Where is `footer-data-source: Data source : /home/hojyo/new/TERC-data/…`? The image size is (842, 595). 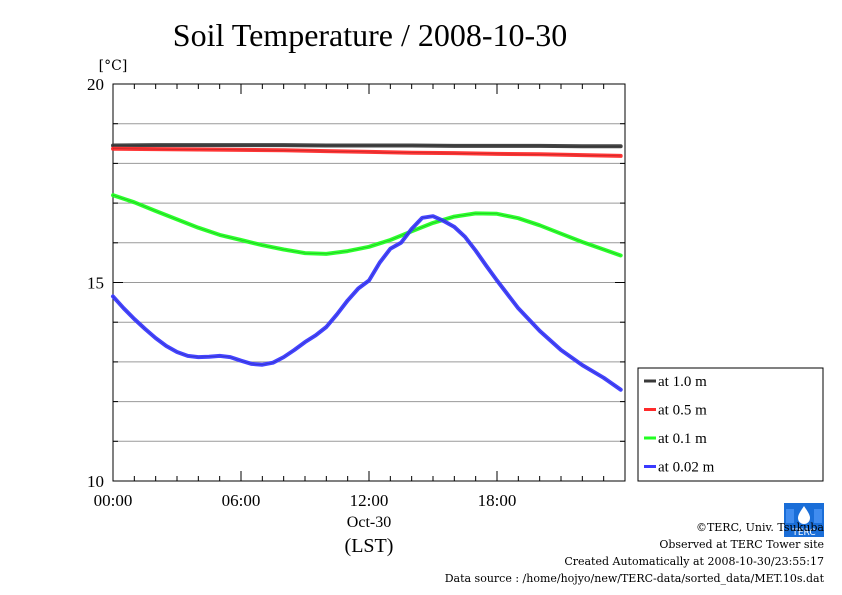 footer-data-source: Data source : /home/hojyo/new/TERC-data/… is located at coordinates (634, 578).